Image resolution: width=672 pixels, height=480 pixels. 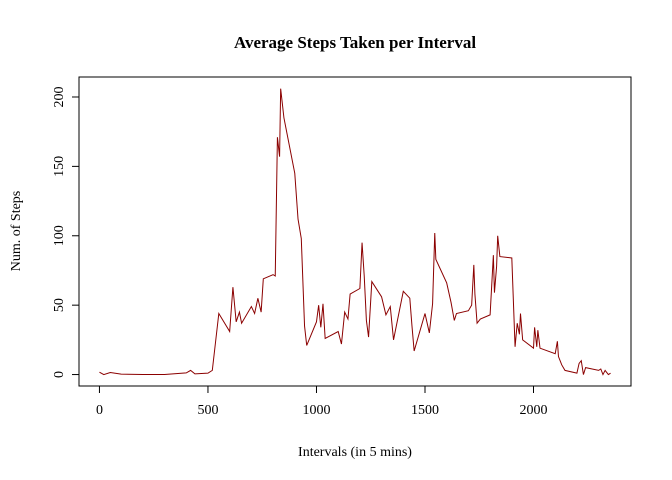 I want to click on x-tick-label: 500, so click(x=207, y=410).